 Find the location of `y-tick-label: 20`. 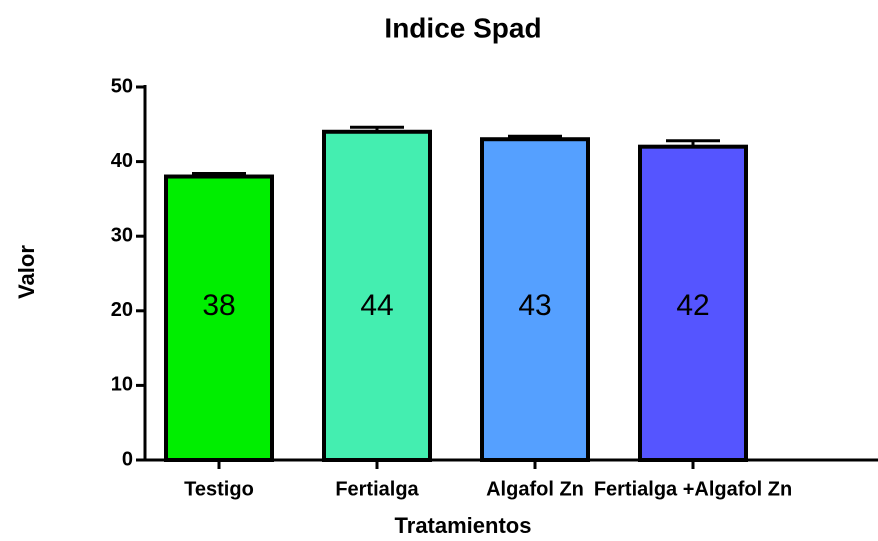

y-tick-label: 20 is located at coordinates (122, 310).